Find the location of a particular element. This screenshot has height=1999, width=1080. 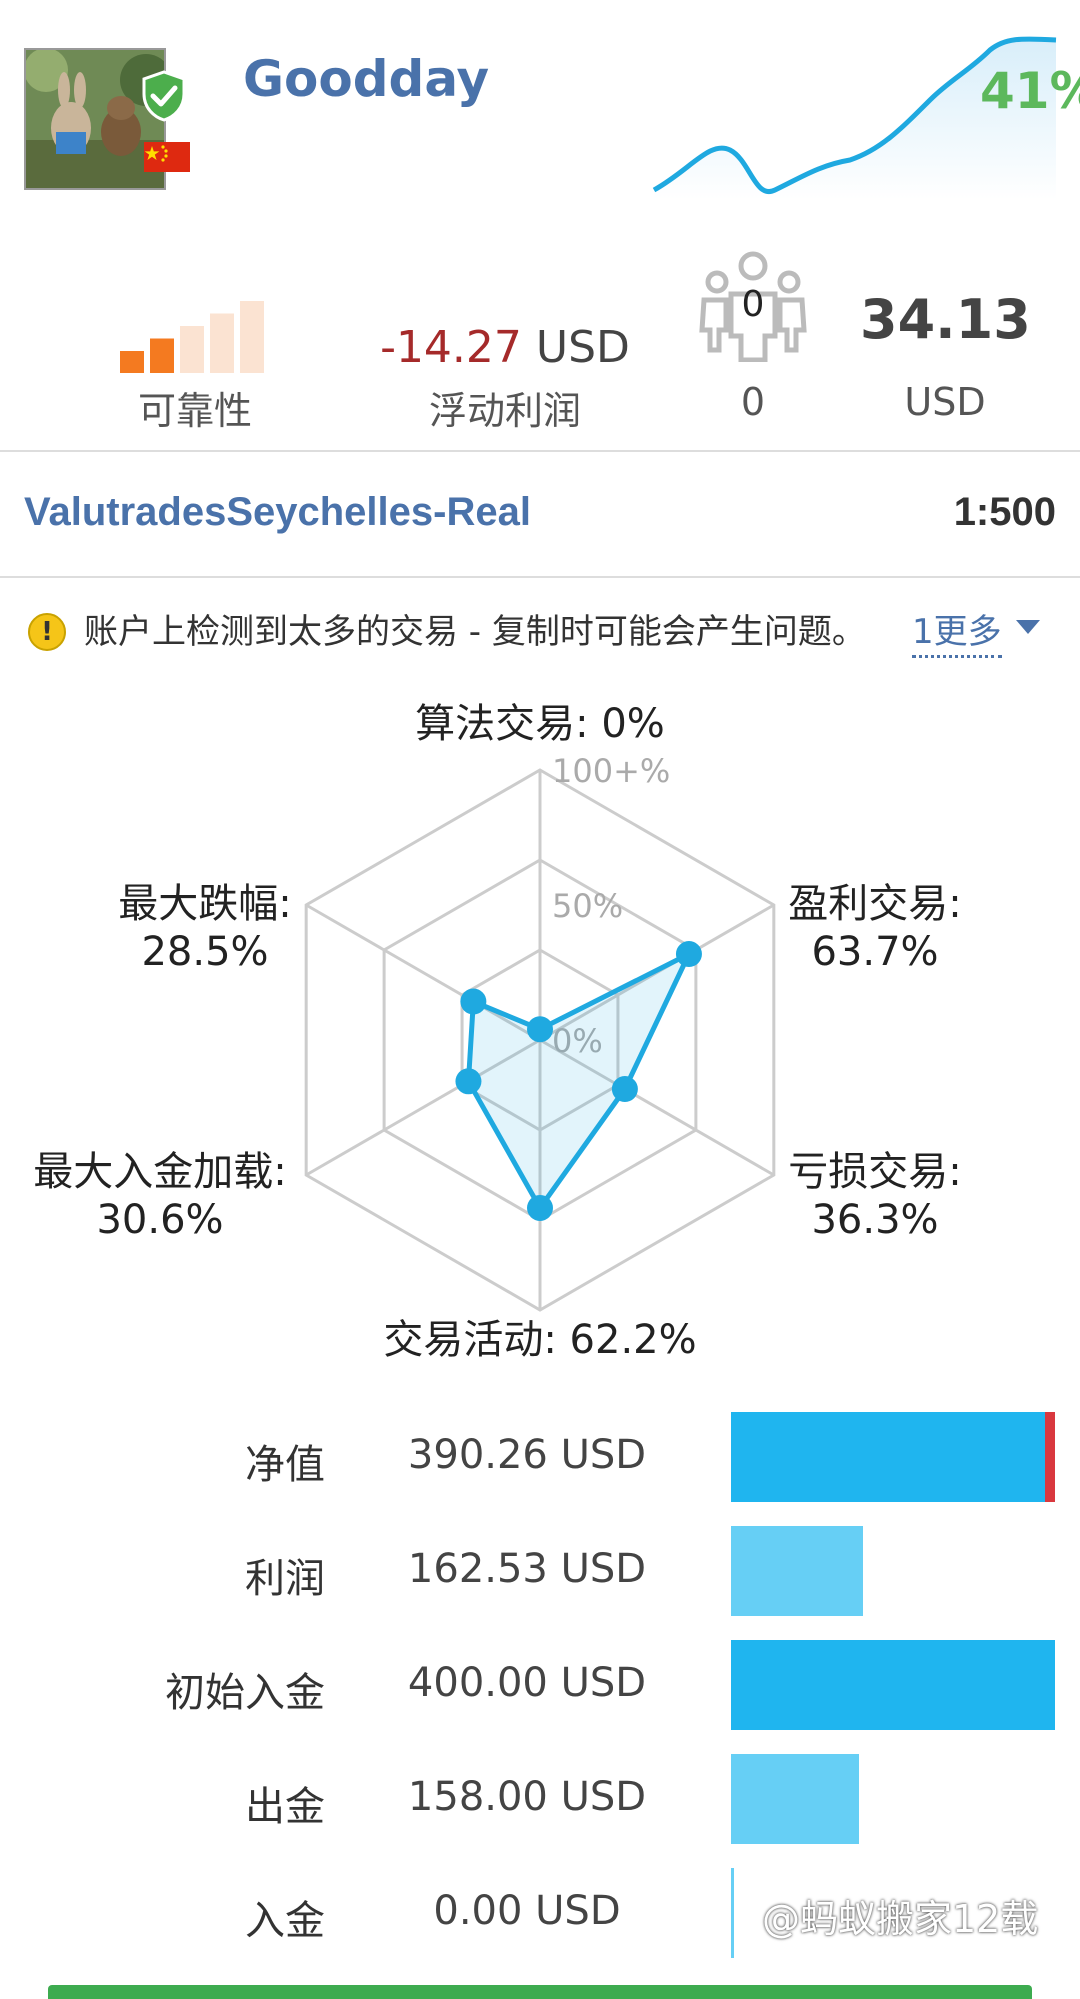

radar-series-area is located at coordinates (578, 1081).